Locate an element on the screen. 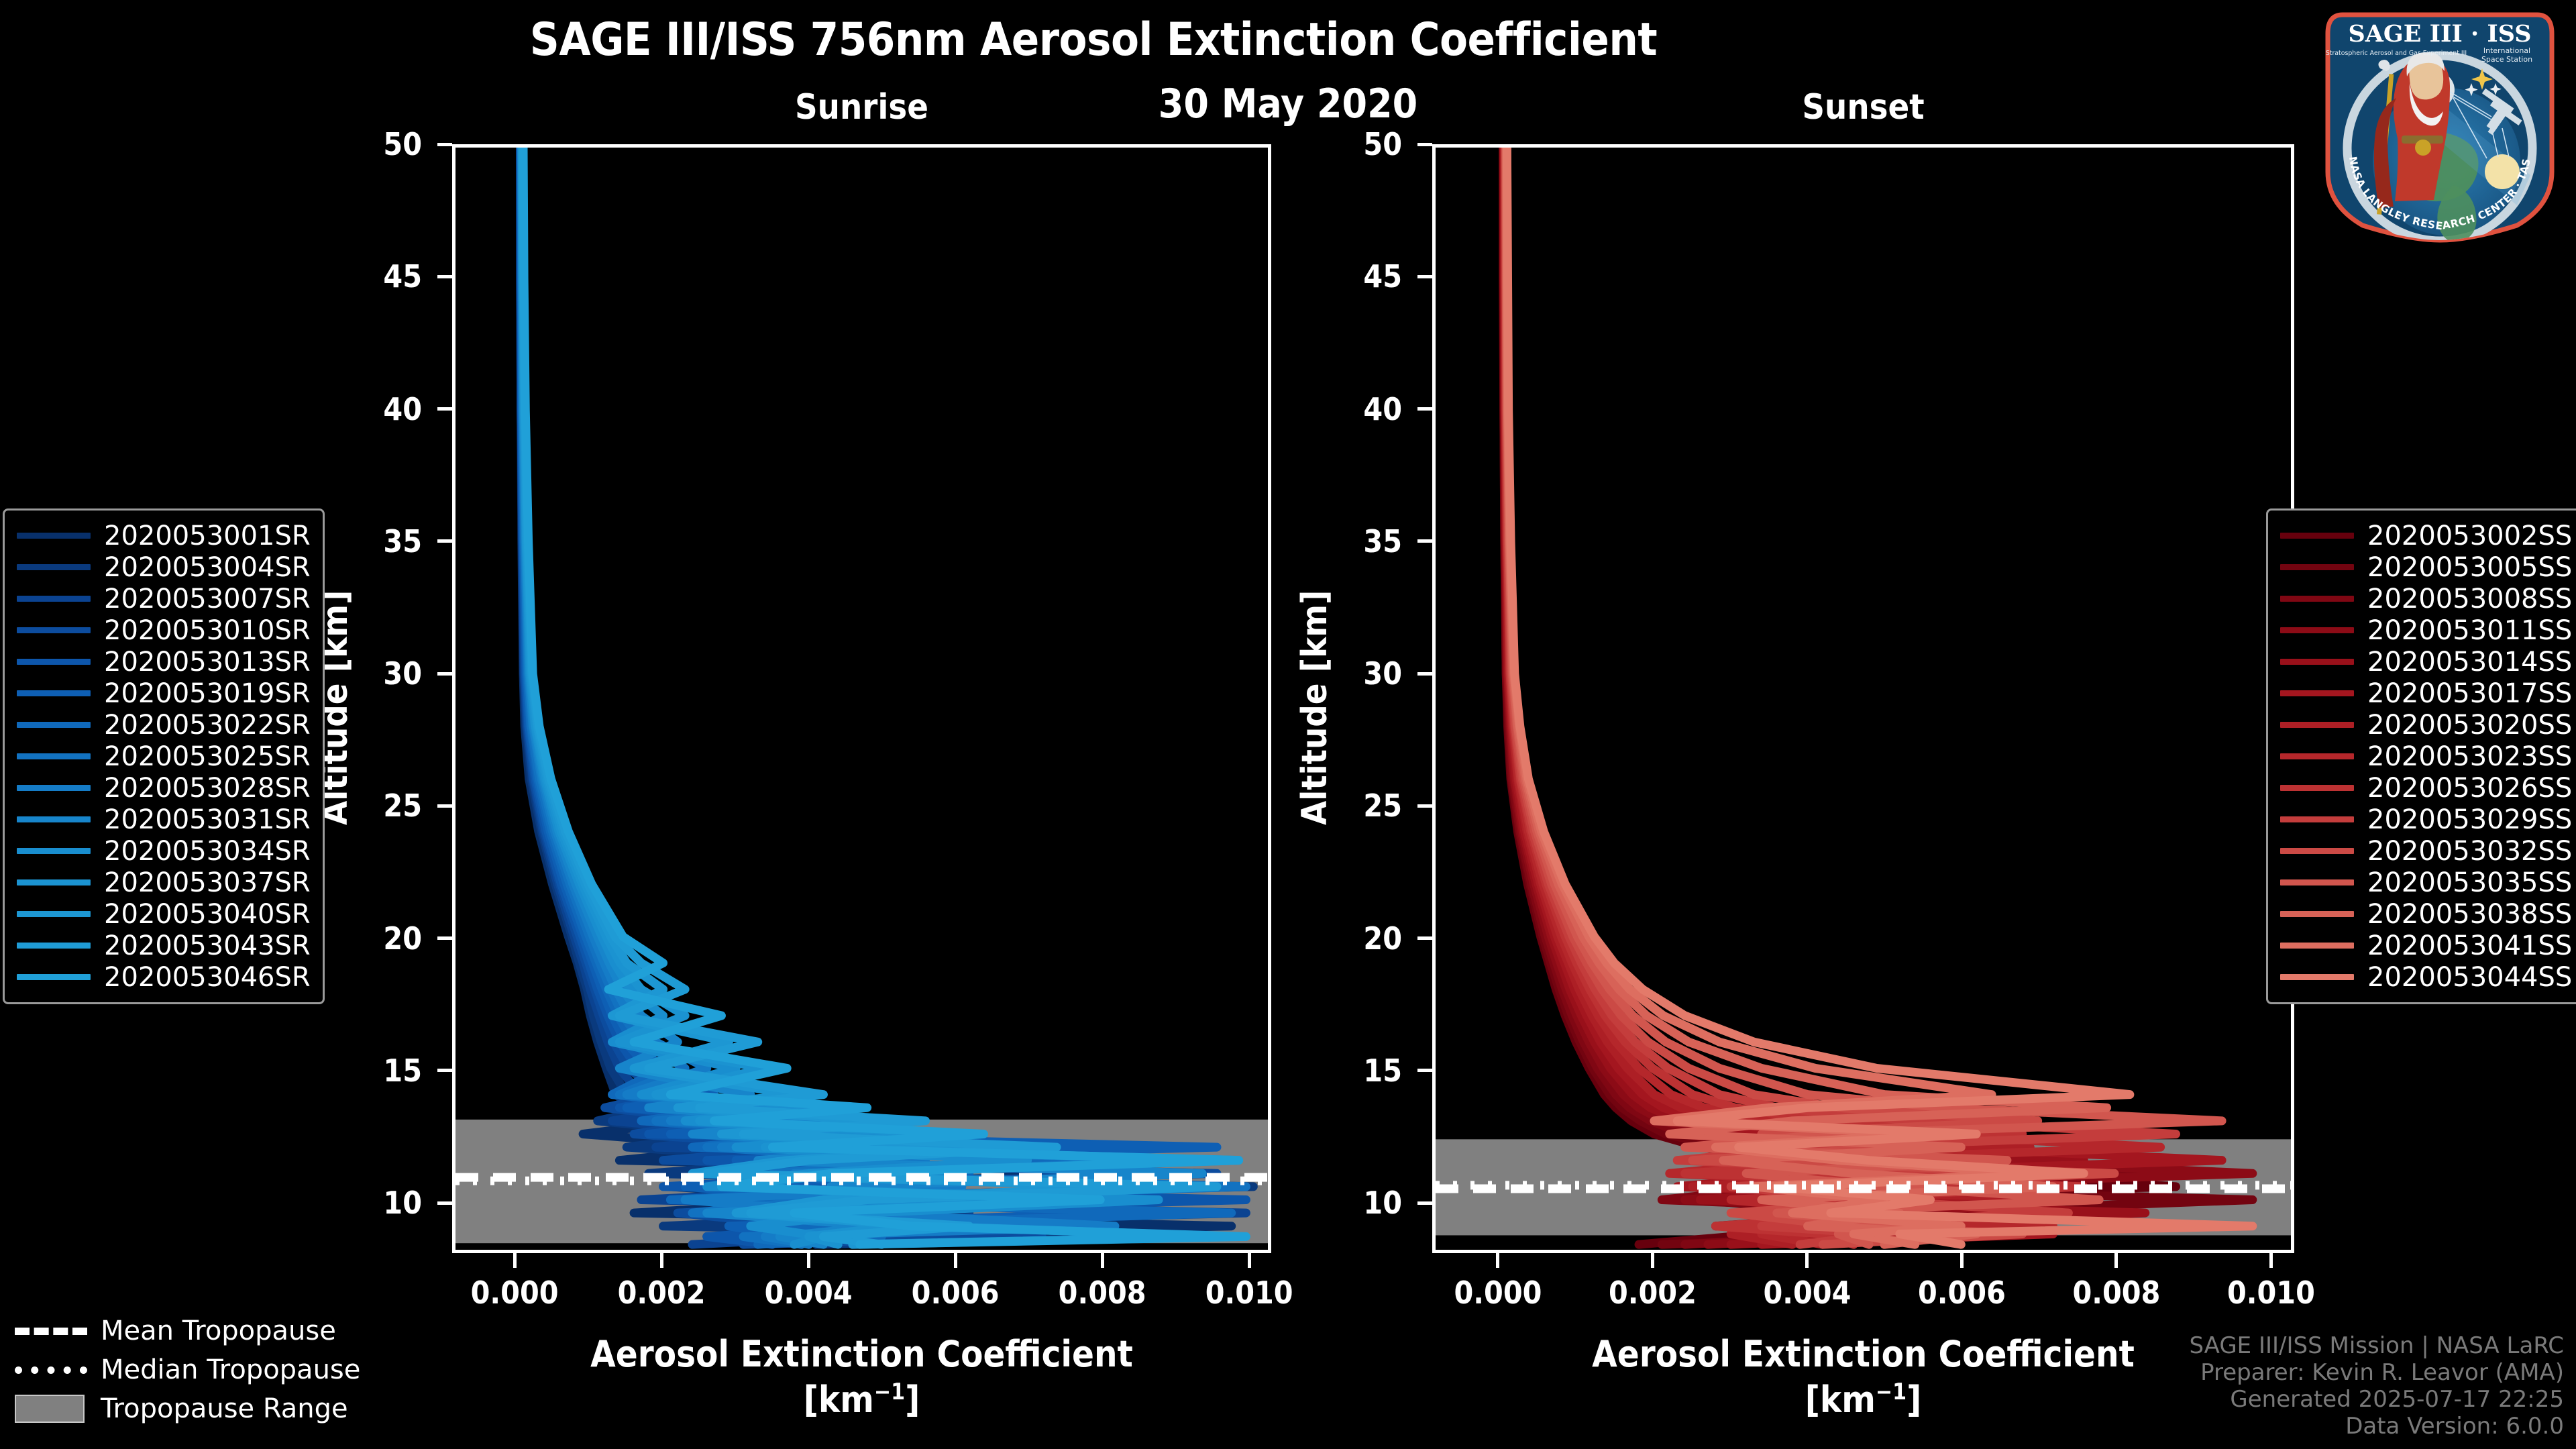 Image resolution: width=2576 pixels, height=1449 pixels. sunset-panel-title: Sunset is located at coordinates (1863, 107).